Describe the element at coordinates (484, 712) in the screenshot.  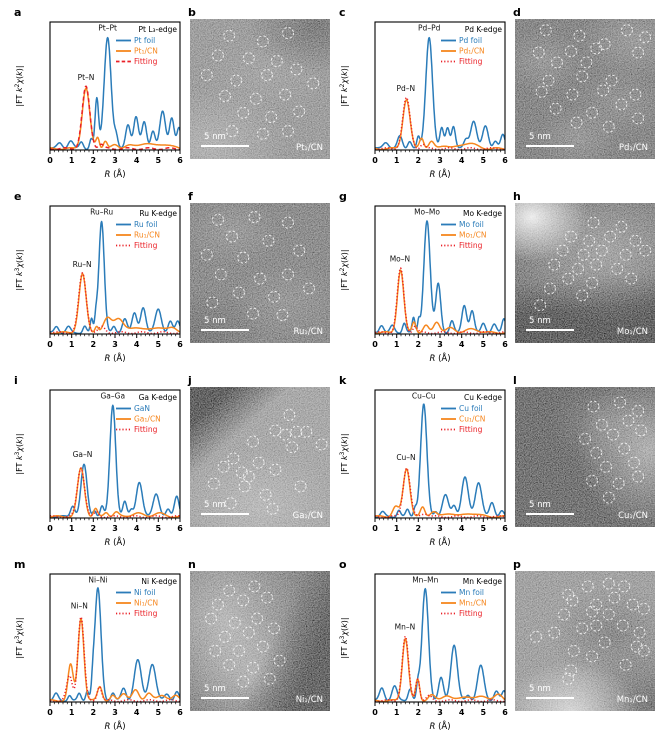
I see `x-tick-label: 5` at that location.